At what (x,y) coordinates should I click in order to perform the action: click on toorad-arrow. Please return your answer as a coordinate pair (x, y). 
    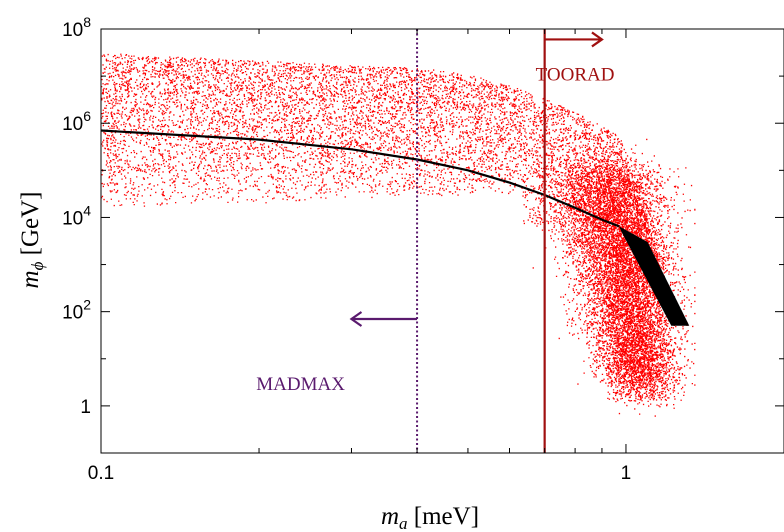
    Looking at the image, I should click on (574, 39).